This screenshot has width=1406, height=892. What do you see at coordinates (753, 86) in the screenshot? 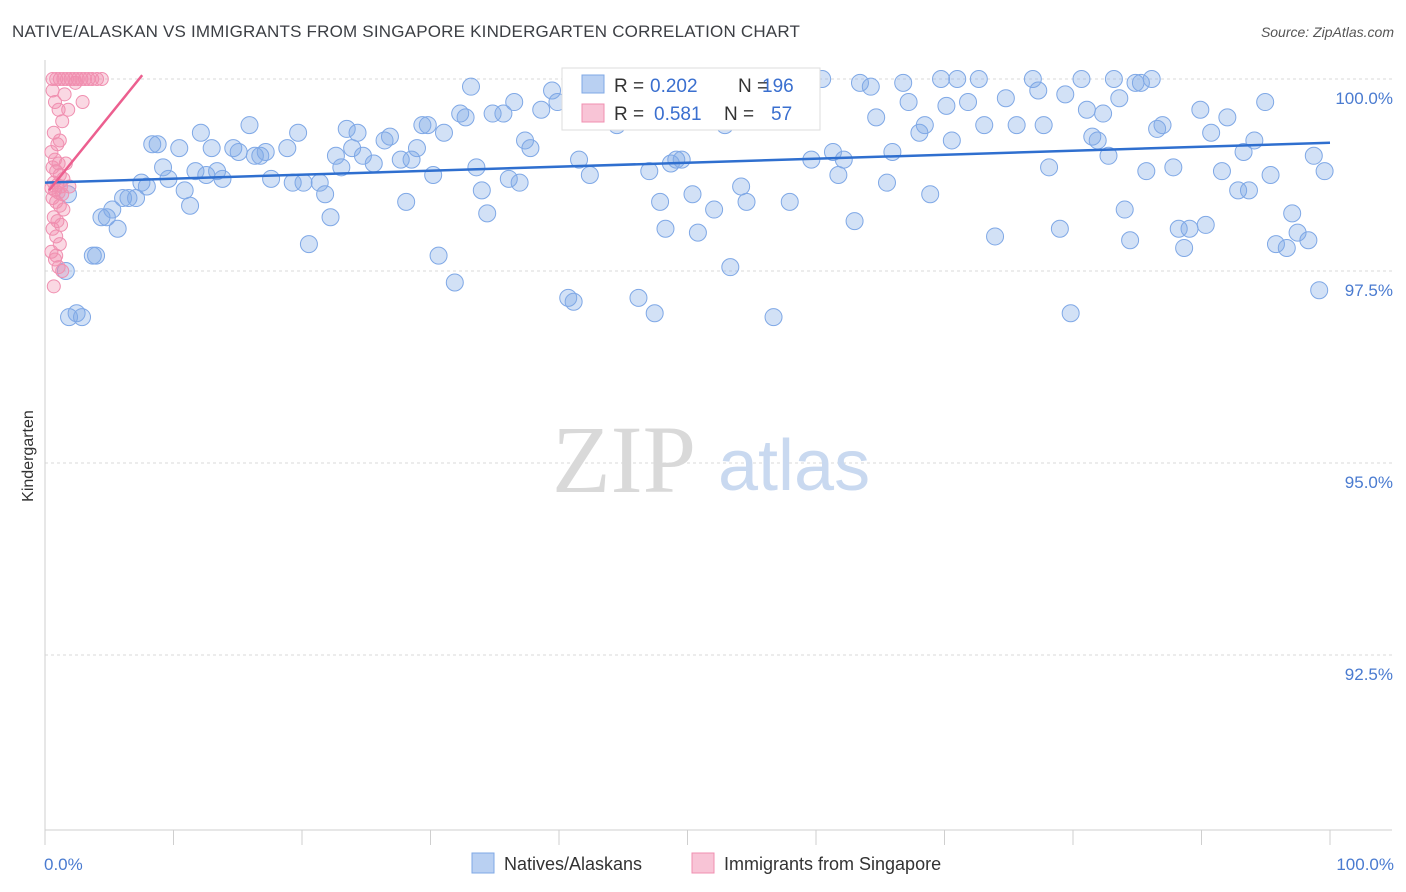
I see `stats-n-label-1: N =` at bounding box center [753, 86].